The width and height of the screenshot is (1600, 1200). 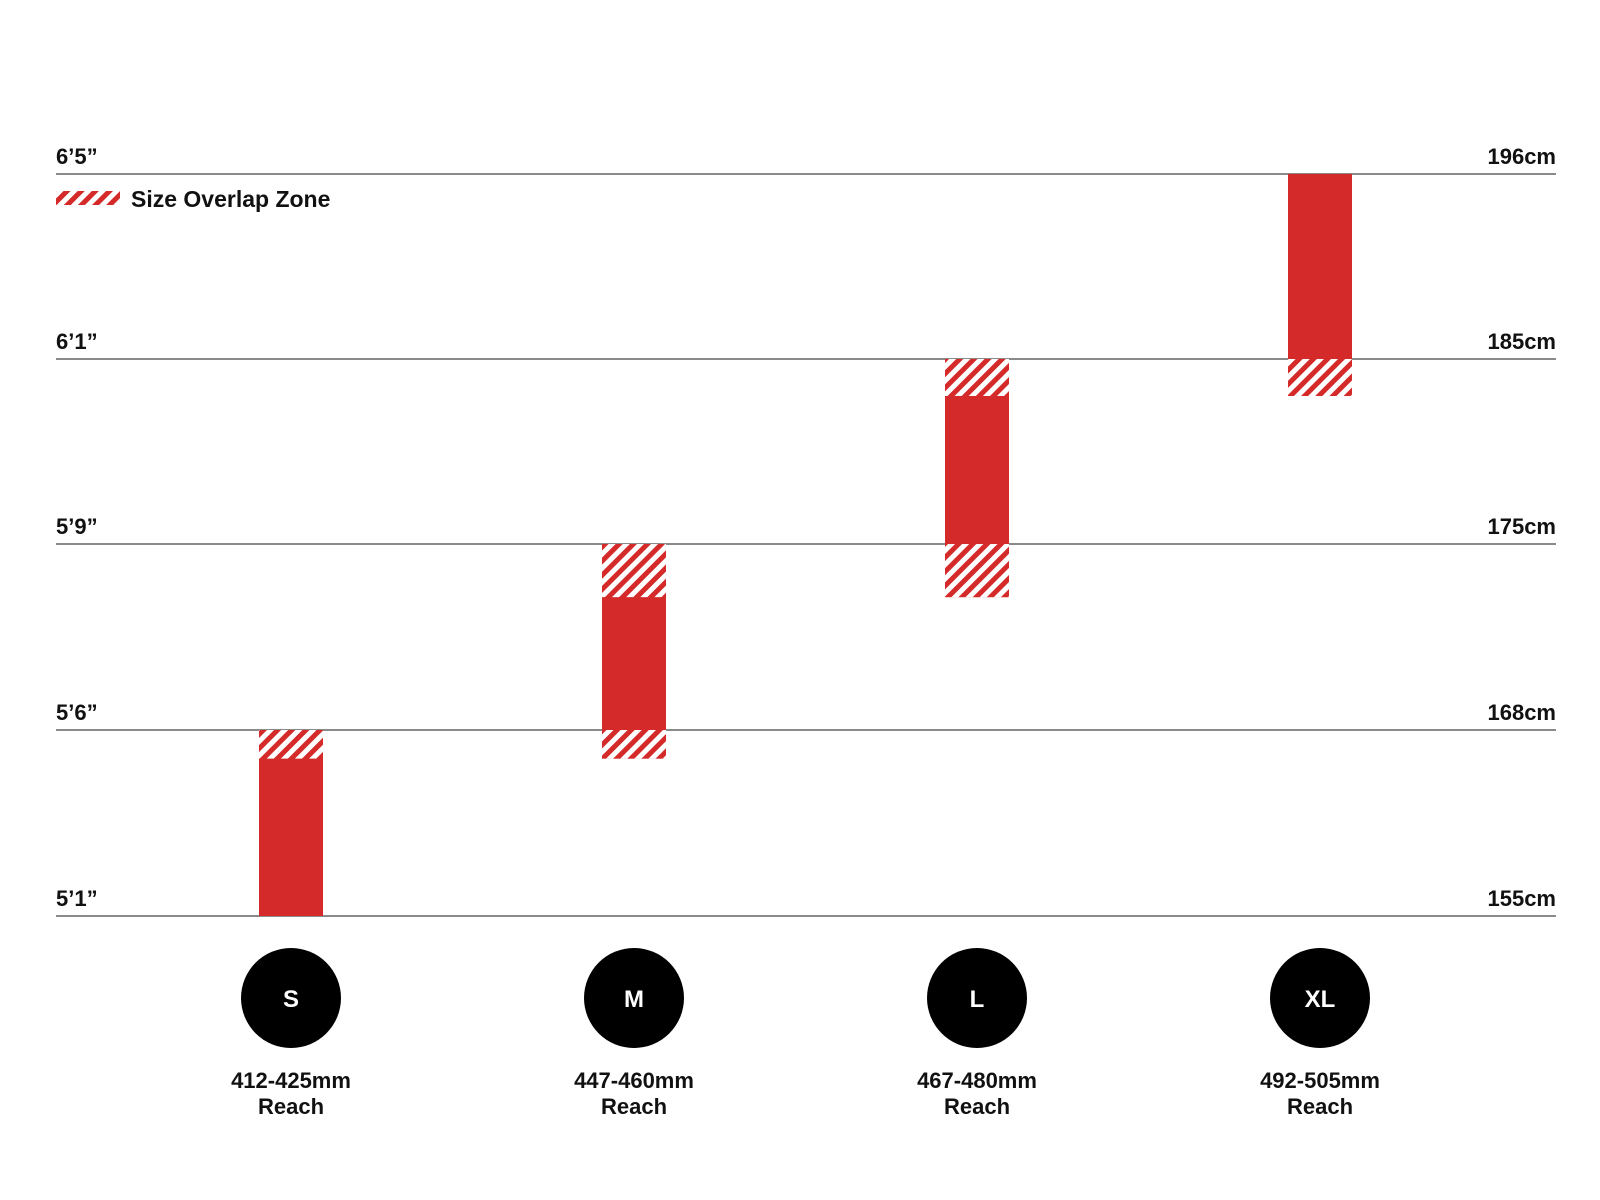 What do you see at coordinates (291, 1080) in the screenshot?
I see `reach-range-label: 412-425mm` at bounding box center [291, 1080].